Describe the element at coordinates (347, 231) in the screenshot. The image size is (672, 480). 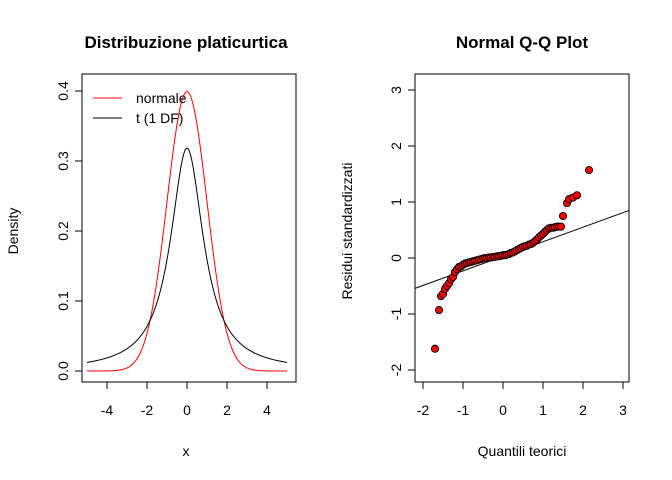
I see `right-y-axis-label: Residui standardizzati` at that location.